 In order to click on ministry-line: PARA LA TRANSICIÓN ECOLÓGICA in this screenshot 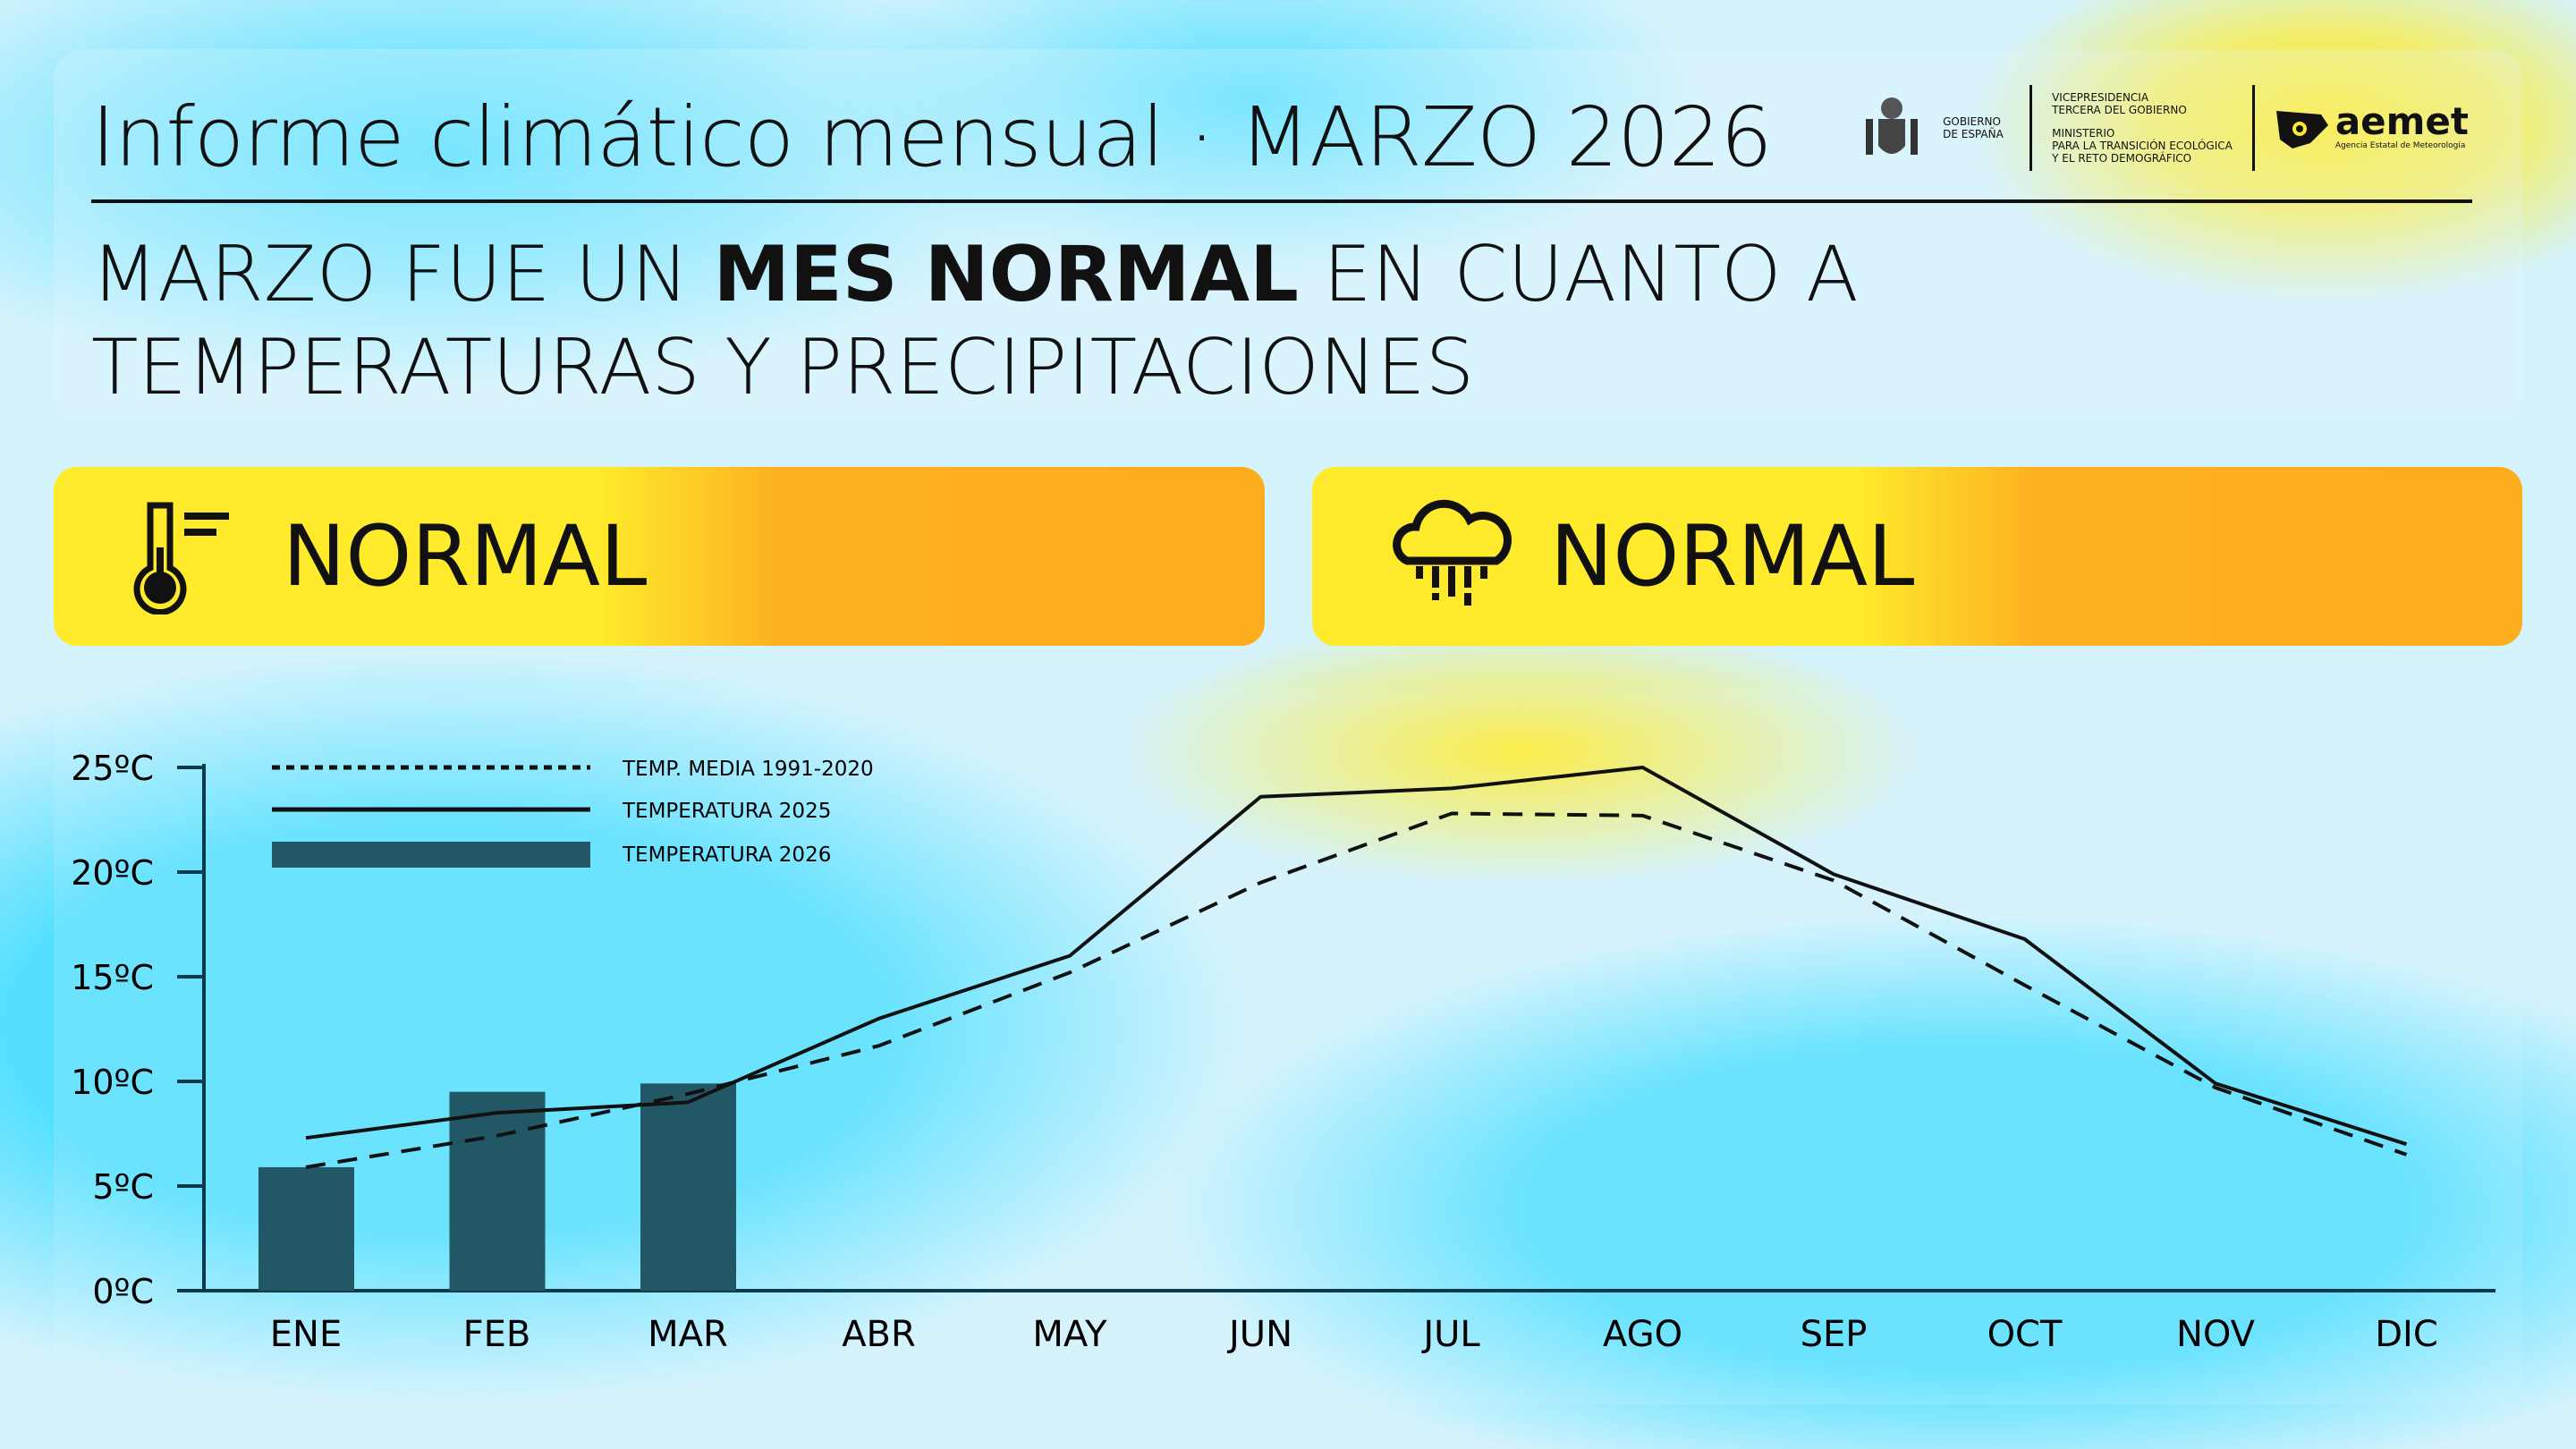, I will do `click(2142, 146)`.